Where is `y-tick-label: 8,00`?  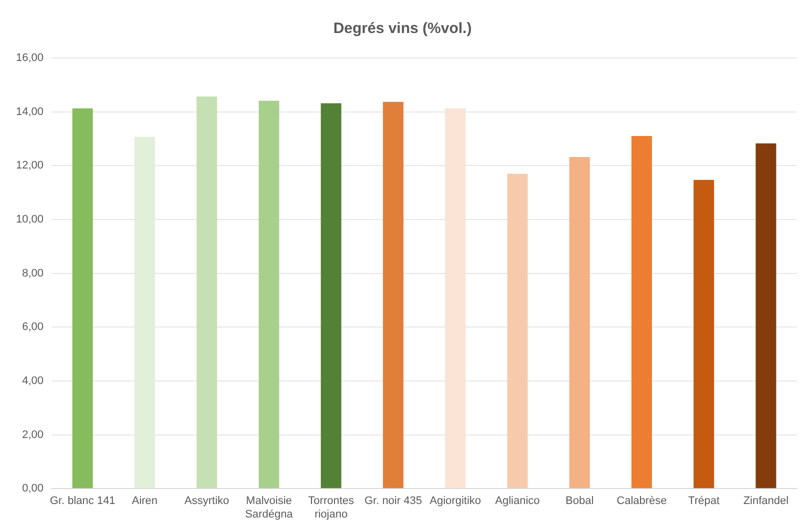
y-tick-label: 8,00 is located at coordinates (33, 273).